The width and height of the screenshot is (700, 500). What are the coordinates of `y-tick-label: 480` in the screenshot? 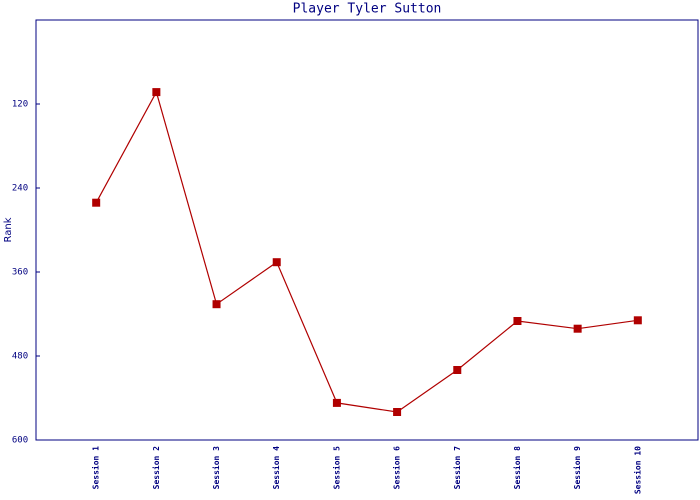 It's located at (20, 357).